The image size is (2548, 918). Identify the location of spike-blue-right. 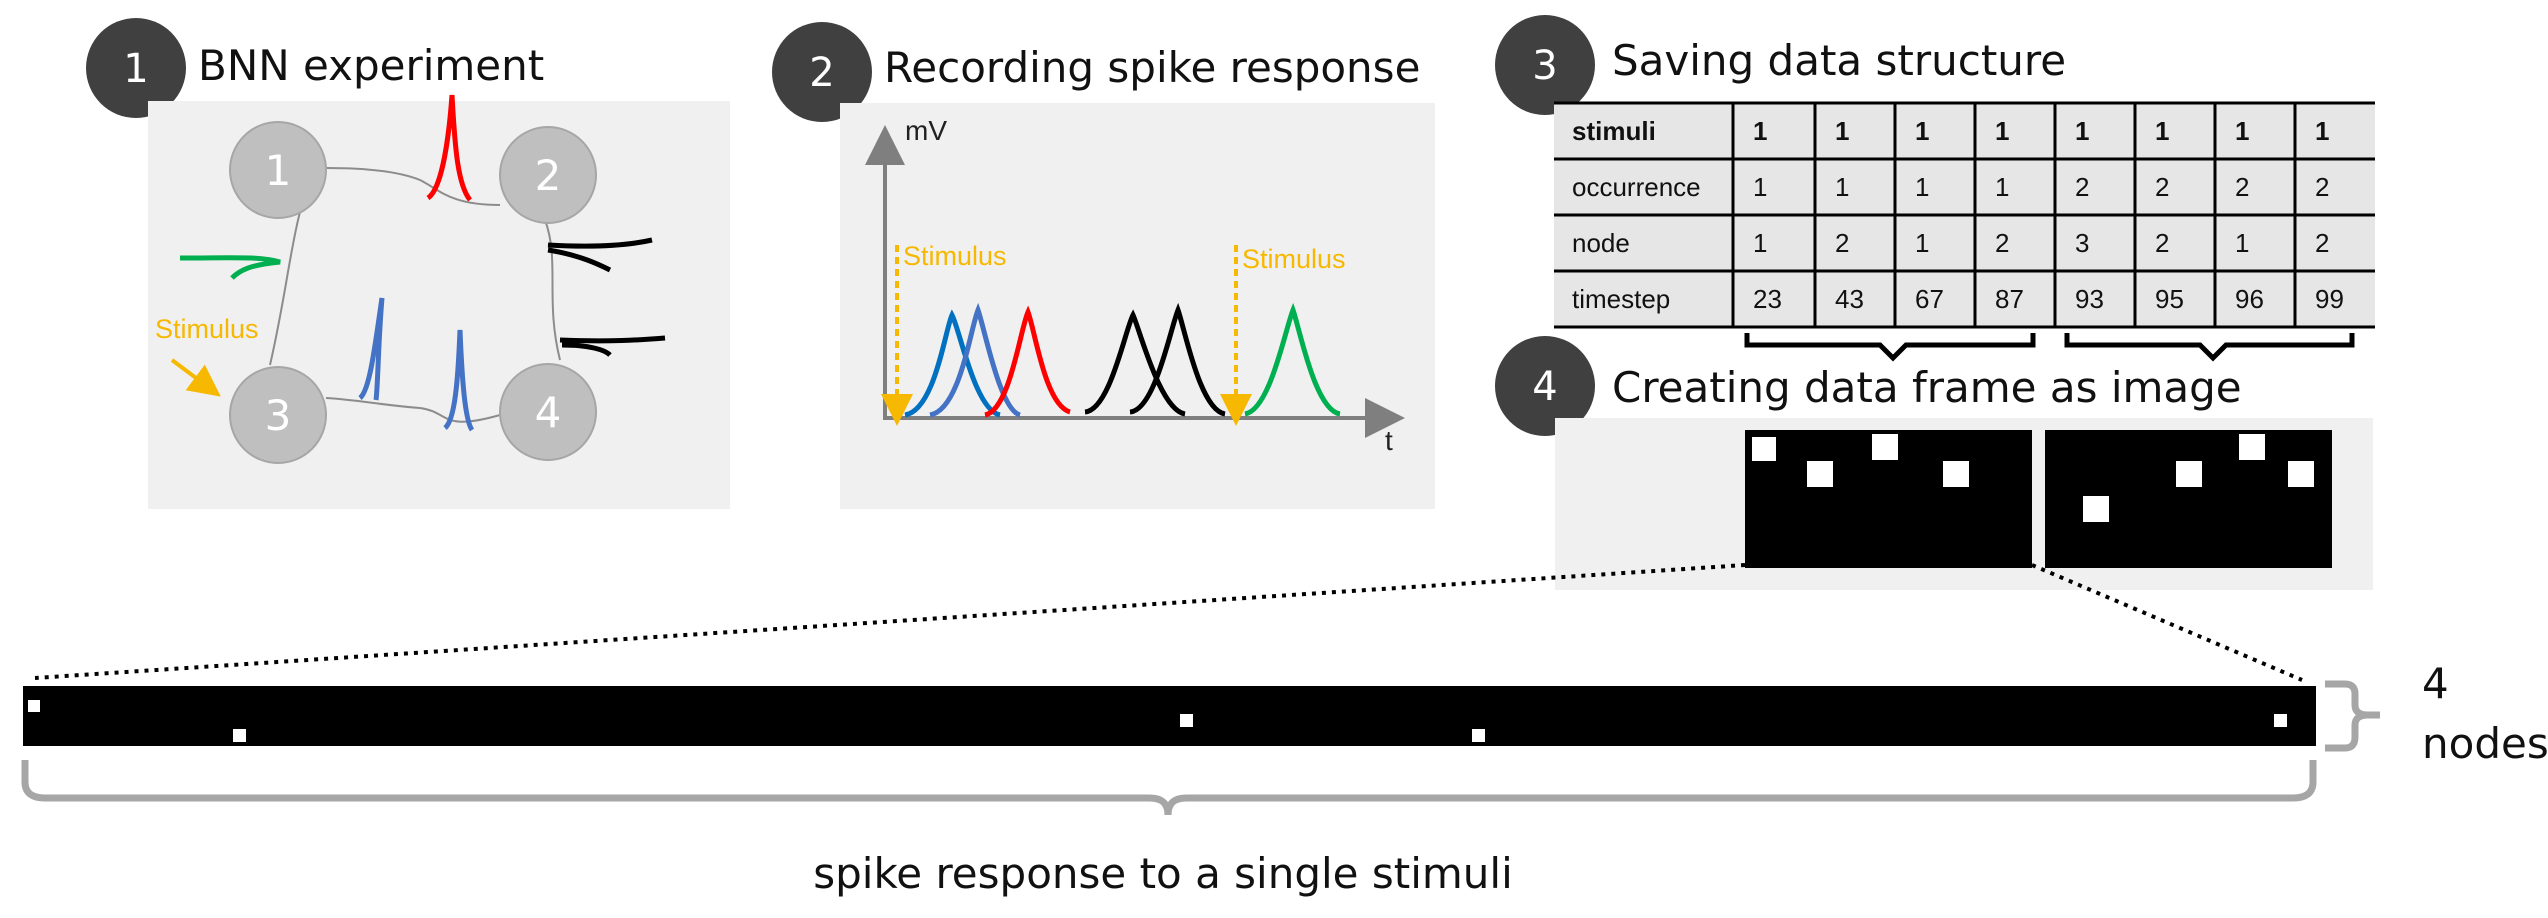
(459, 380).